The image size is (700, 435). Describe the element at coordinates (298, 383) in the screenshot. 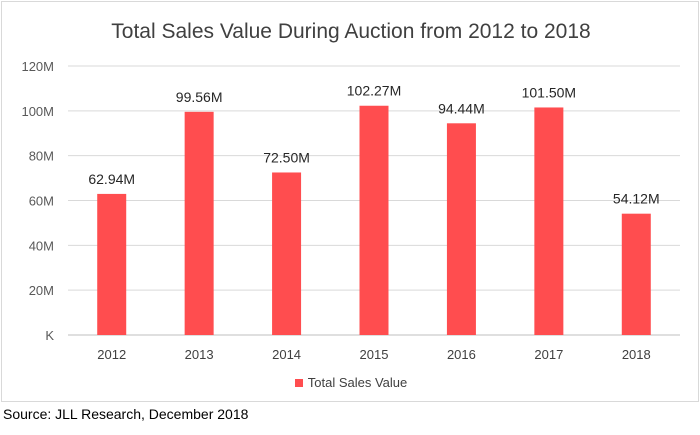

I see `legend-swatch` at that location.